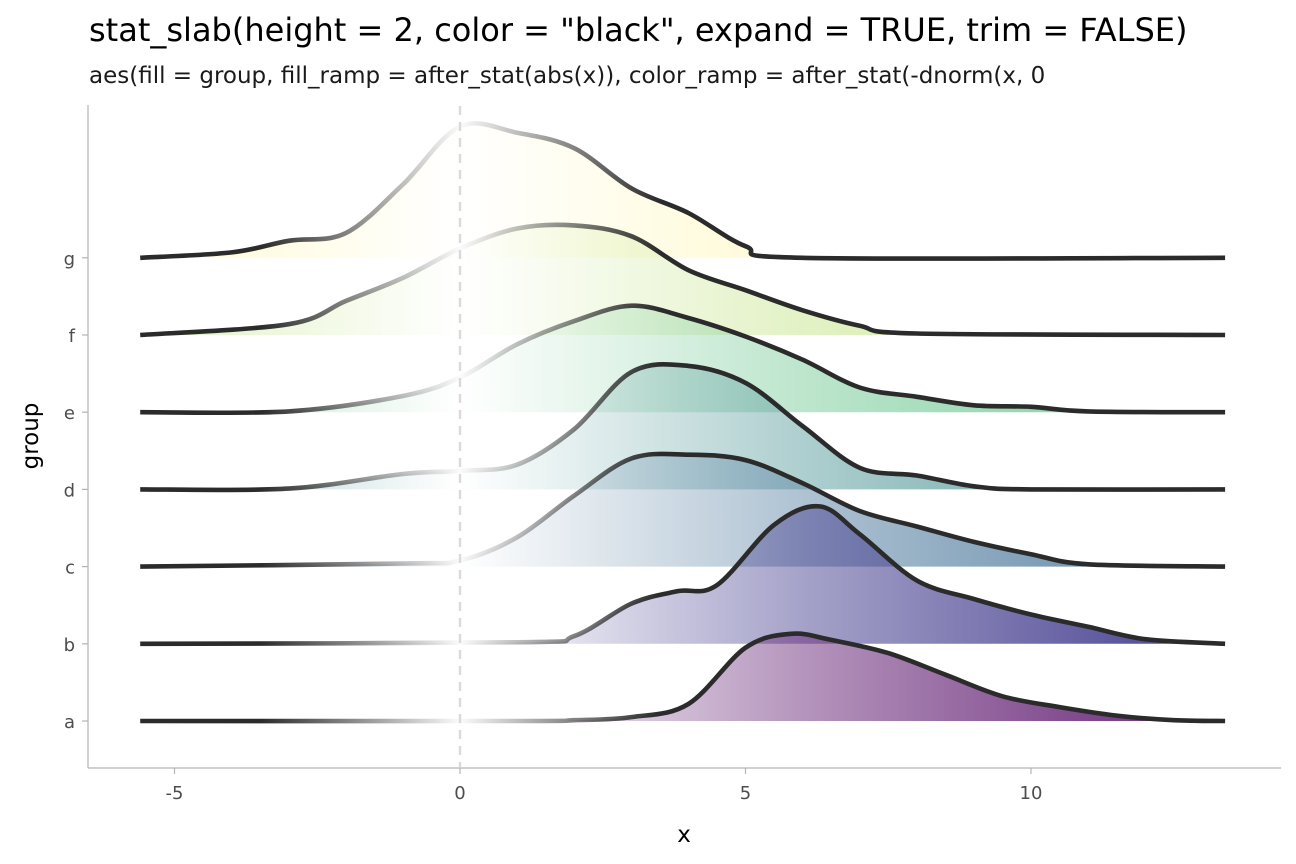  What do you see at coordinates (459, 793) in the screenshot?
I see `x-tick-label: 0` at bounding box center [459, 793].